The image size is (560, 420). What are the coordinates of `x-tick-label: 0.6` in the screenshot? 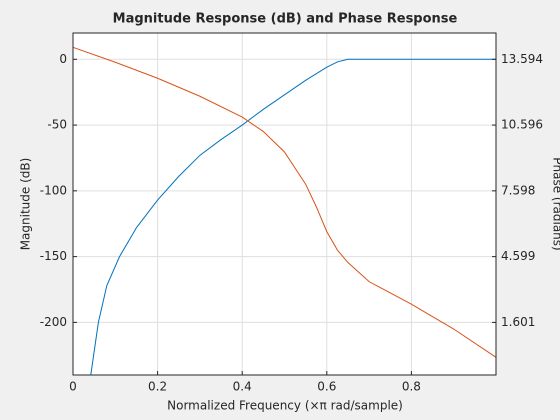 It's located at (326, 387).